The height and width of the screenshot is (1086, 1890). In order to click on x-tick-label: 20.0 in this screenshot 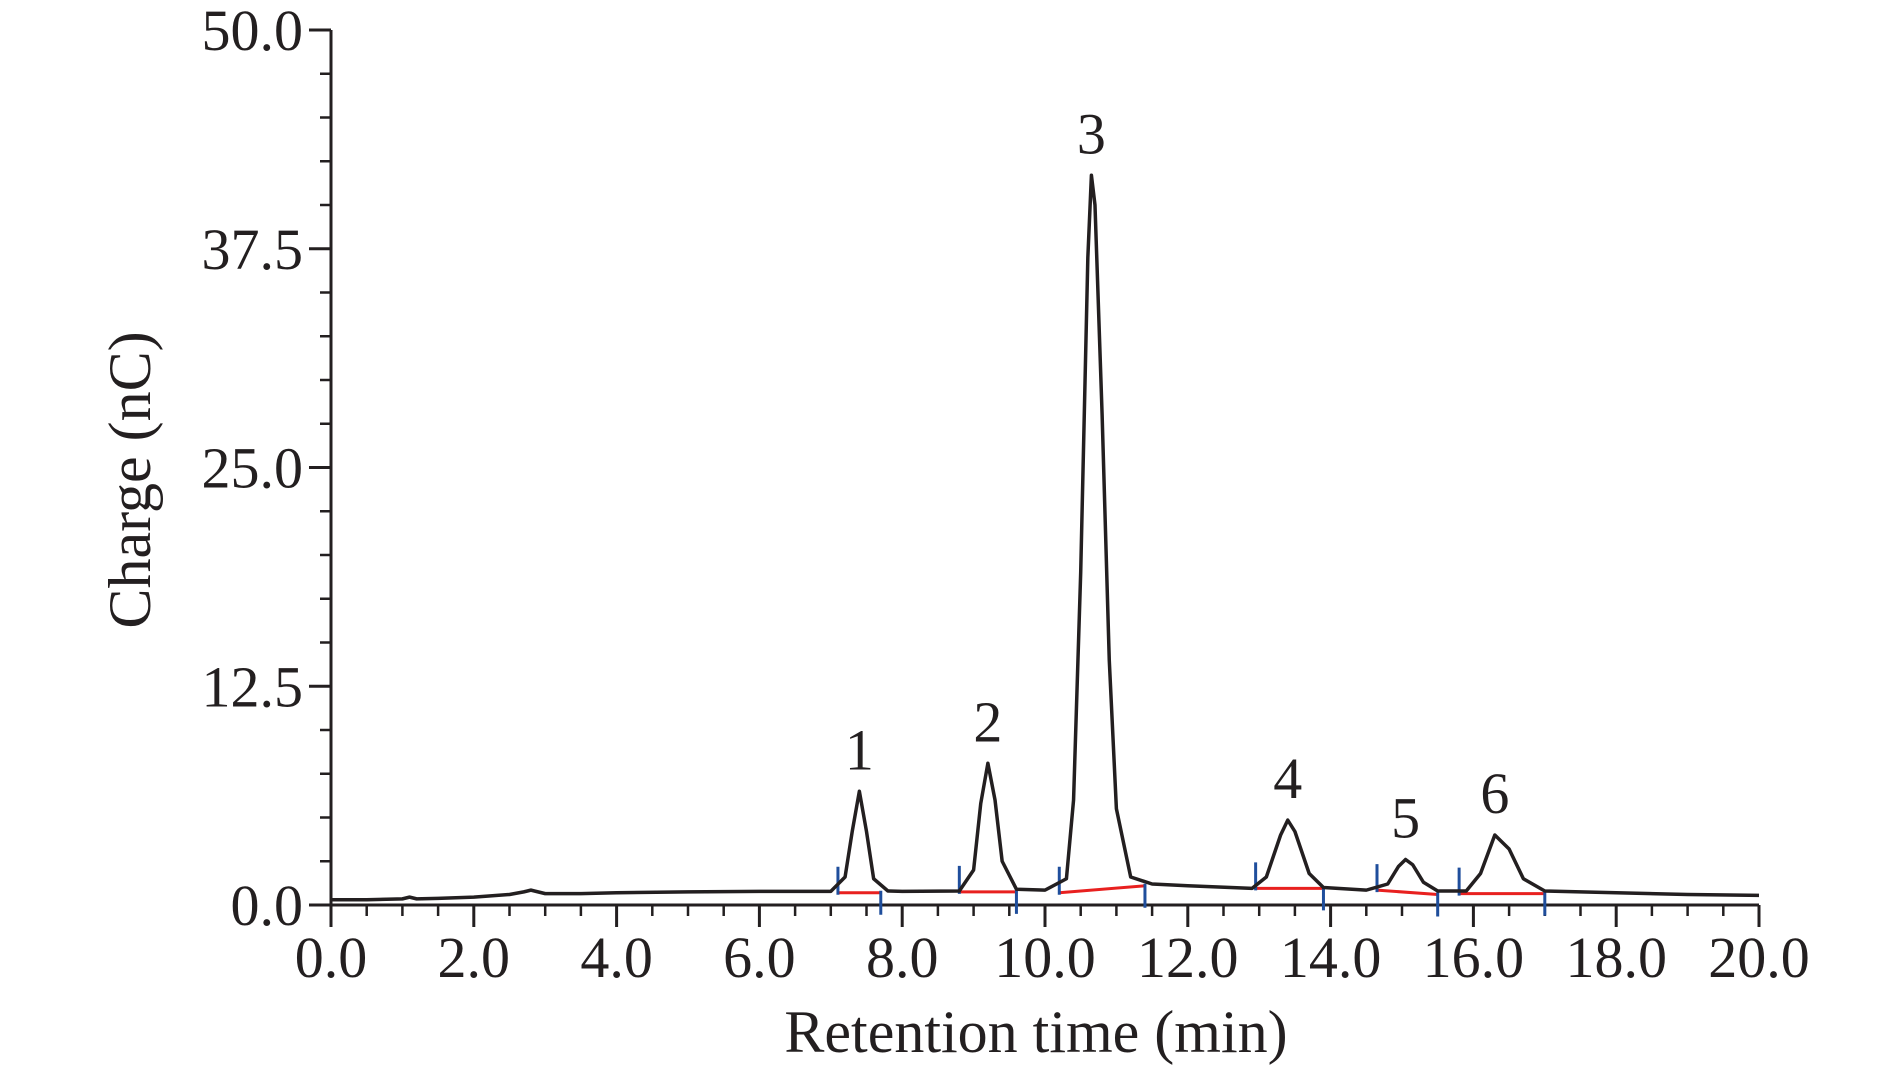, I will do `click(1759, 957)`.